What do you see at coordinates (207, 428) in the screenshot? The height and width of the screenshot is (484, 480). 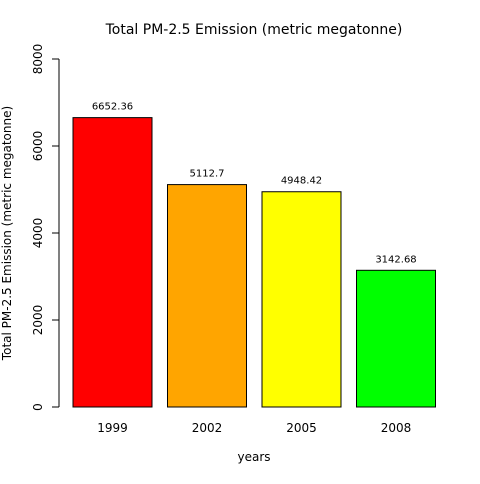 I see `x-tick-label-2002: 2002` at bounding box center [207, 428].